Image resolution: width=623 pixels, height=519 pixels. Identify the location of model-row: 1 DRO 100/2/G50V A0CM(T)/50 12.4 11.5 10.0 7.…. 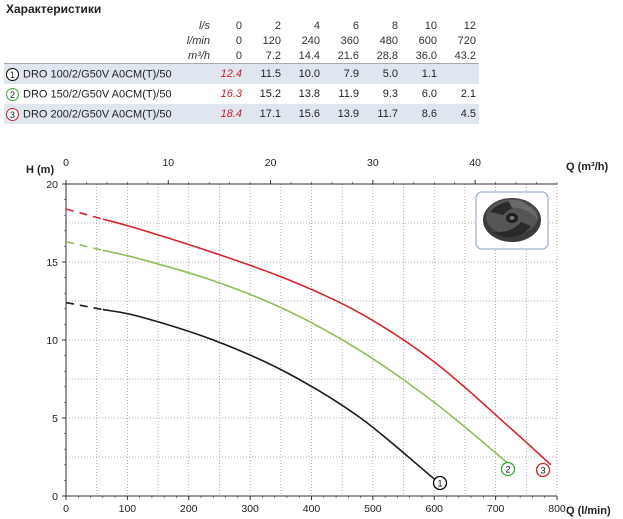
(241, 73).